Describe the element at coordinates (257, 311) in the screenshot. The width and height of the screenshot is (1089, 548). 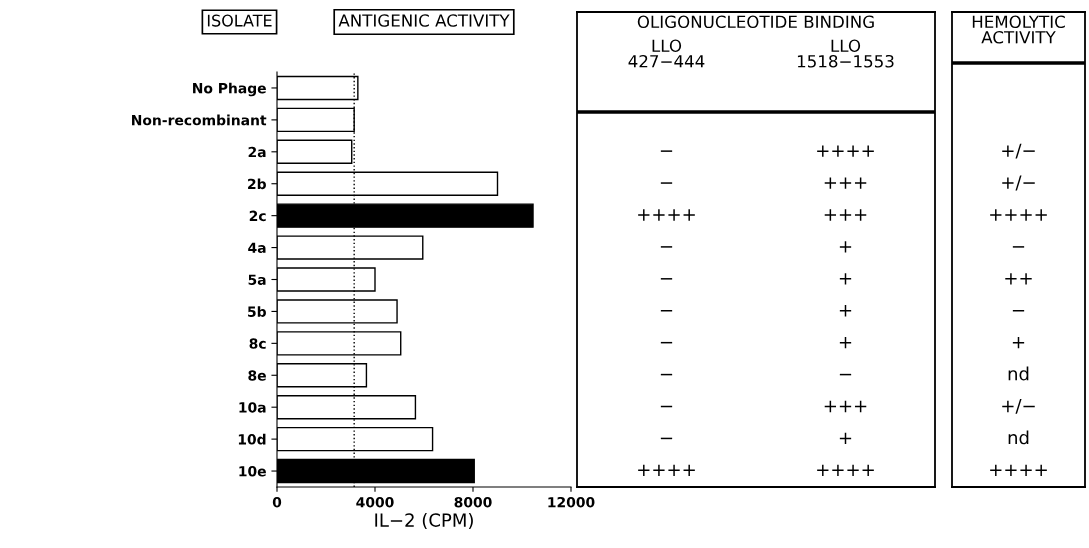
I see `y-tick-label: 5b` at that location.